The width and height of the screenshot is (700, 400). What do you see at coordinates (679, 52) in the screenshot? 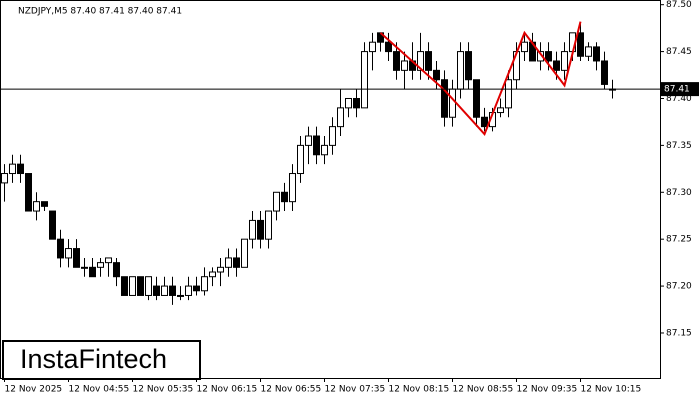
I see `y-tick-label: 87.45` at bounding box center [679, 52].